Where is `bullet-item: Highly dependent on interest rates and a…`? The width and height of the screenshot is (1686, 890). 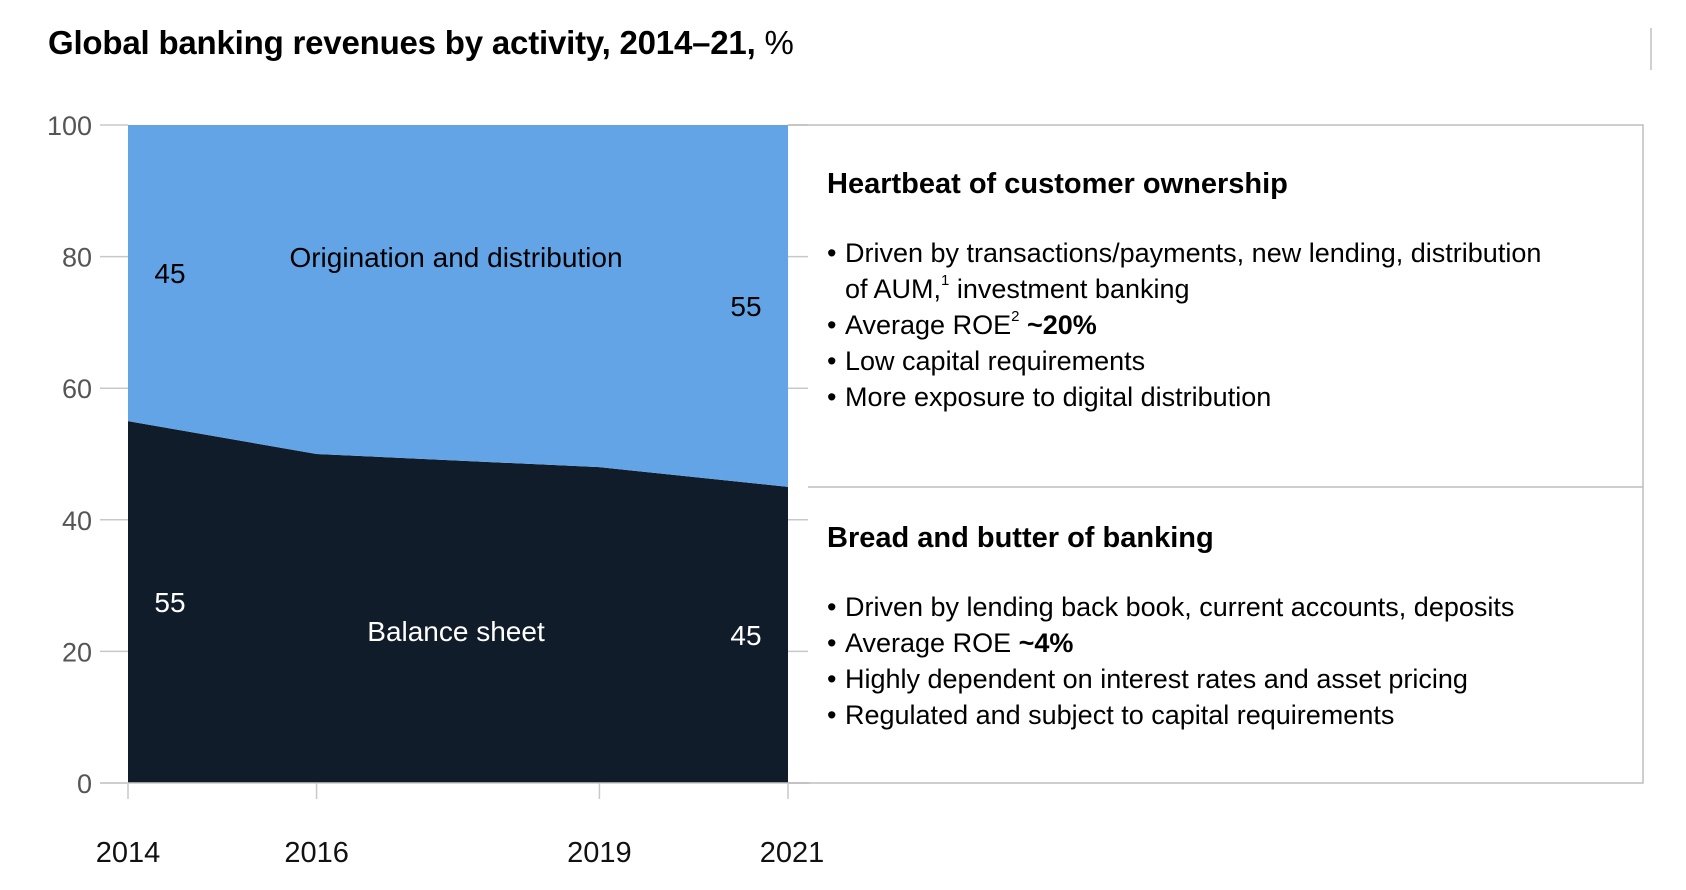
bullet-item: Highly dependent on interest rates and a… is located at coordinates (1220, 679).